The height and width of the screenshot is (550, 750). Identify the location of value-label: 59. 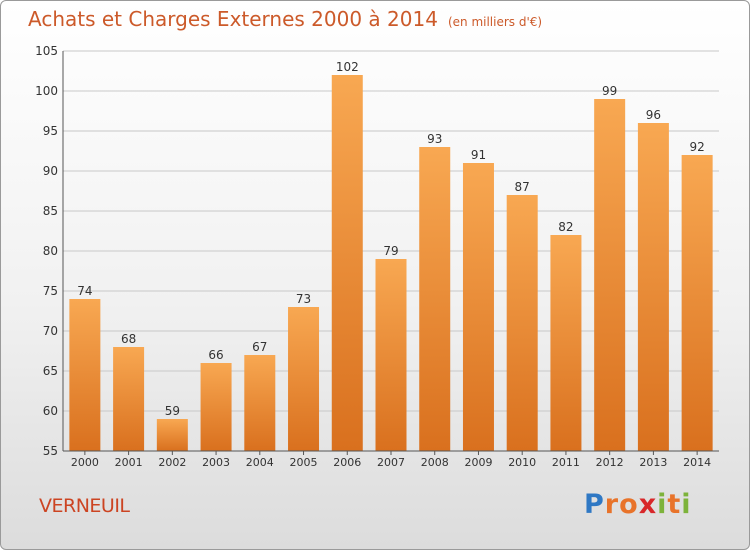
(172, 411).